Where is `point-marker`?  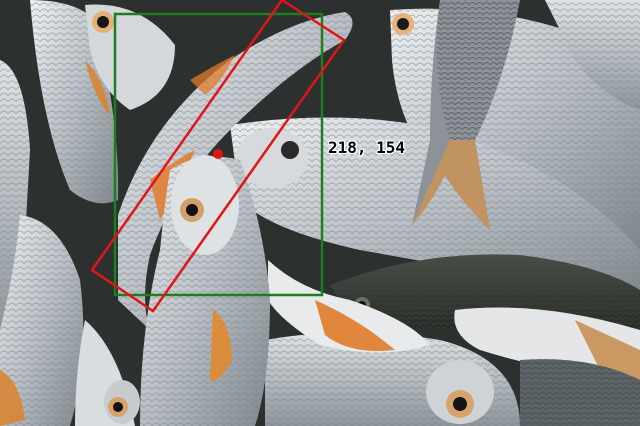
point-marker is located at coordinates (218, 154).